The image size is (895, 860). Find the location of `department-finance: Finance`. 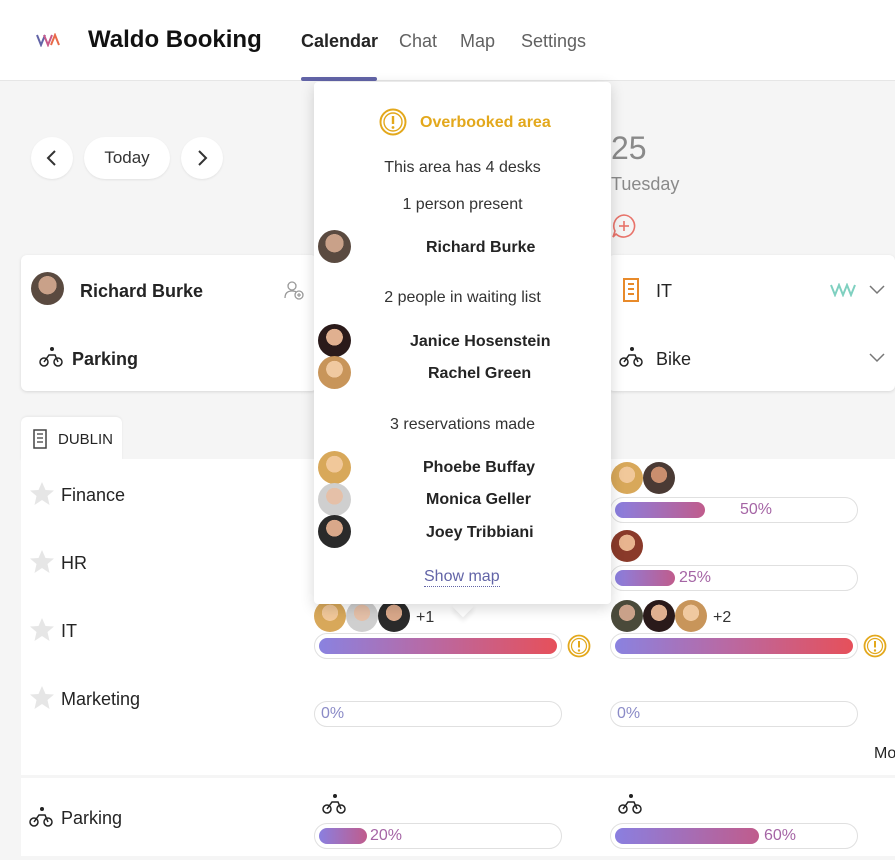

department-finance: Finance is located at coordinates (93, 495).